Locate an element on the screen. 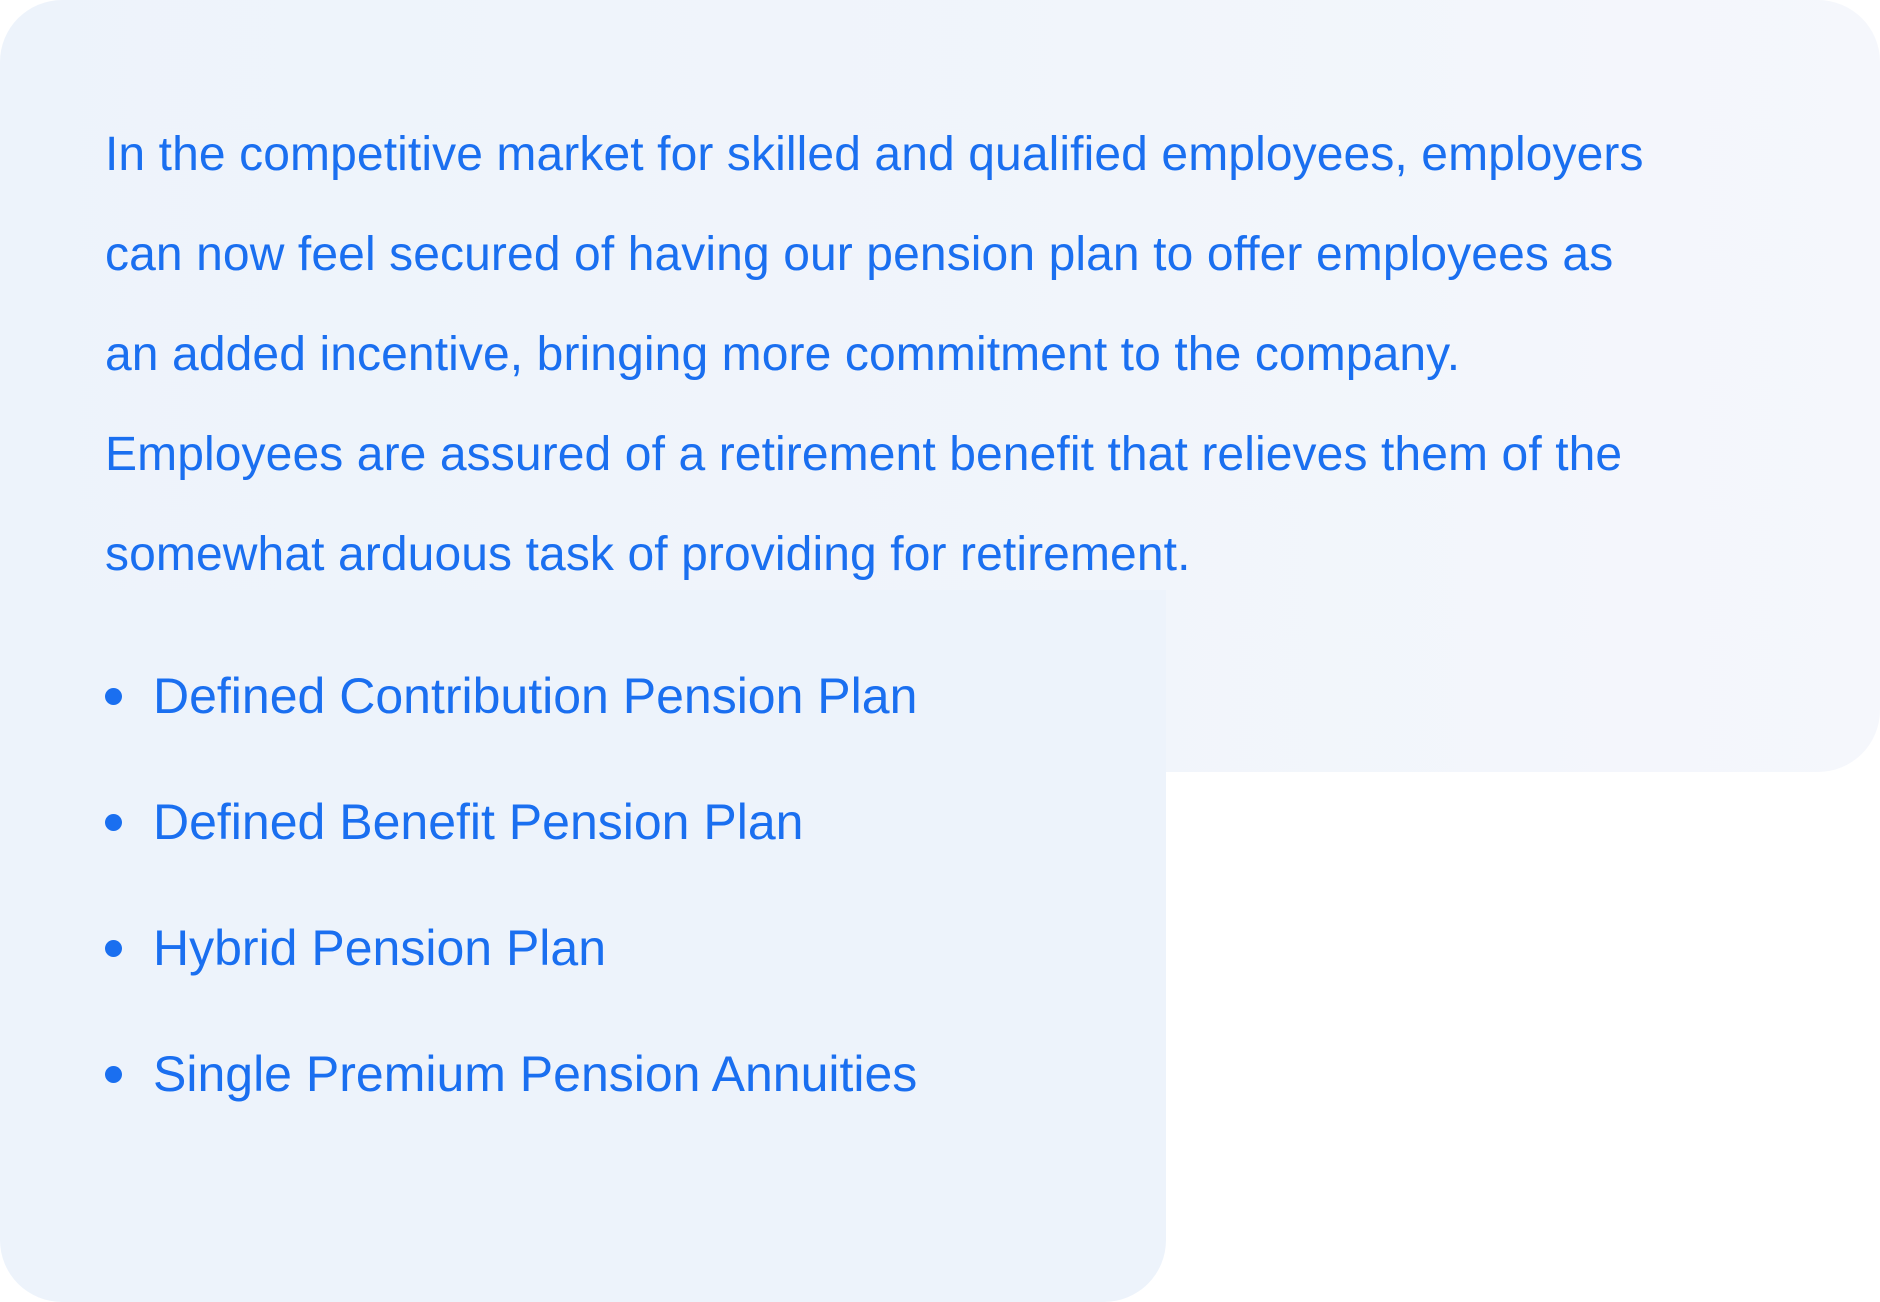  list-item: Defined Benefit Pension Plan is located at coordinates (905, 822).